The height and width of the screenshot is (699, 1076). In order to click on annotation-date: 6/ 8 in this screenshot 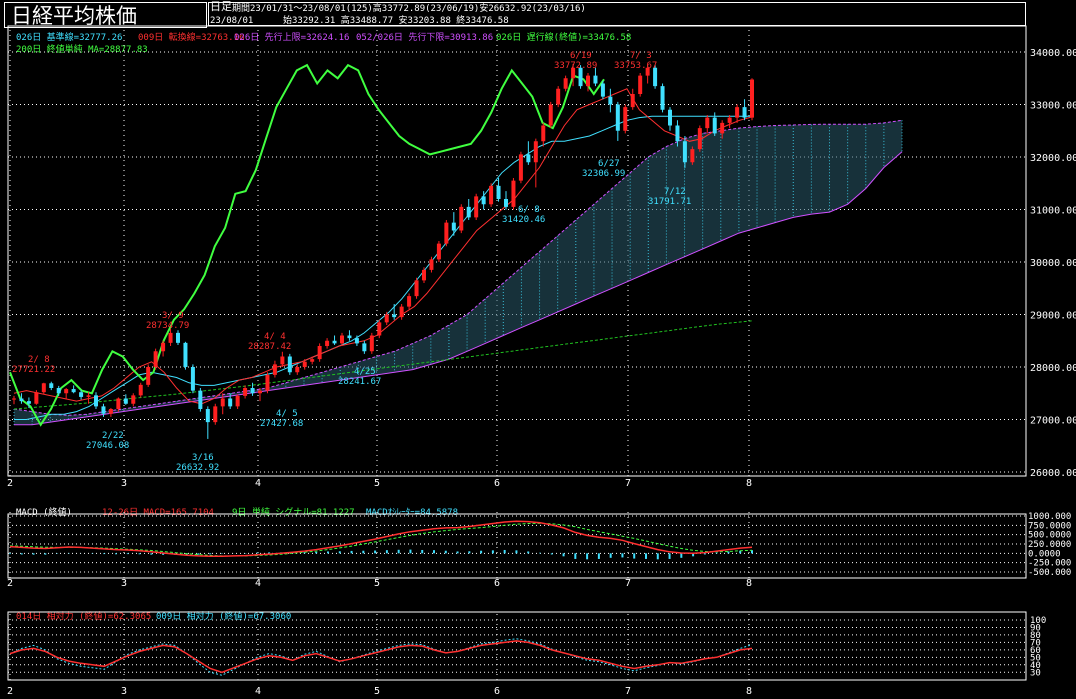, I will do `click(529, 210)`.